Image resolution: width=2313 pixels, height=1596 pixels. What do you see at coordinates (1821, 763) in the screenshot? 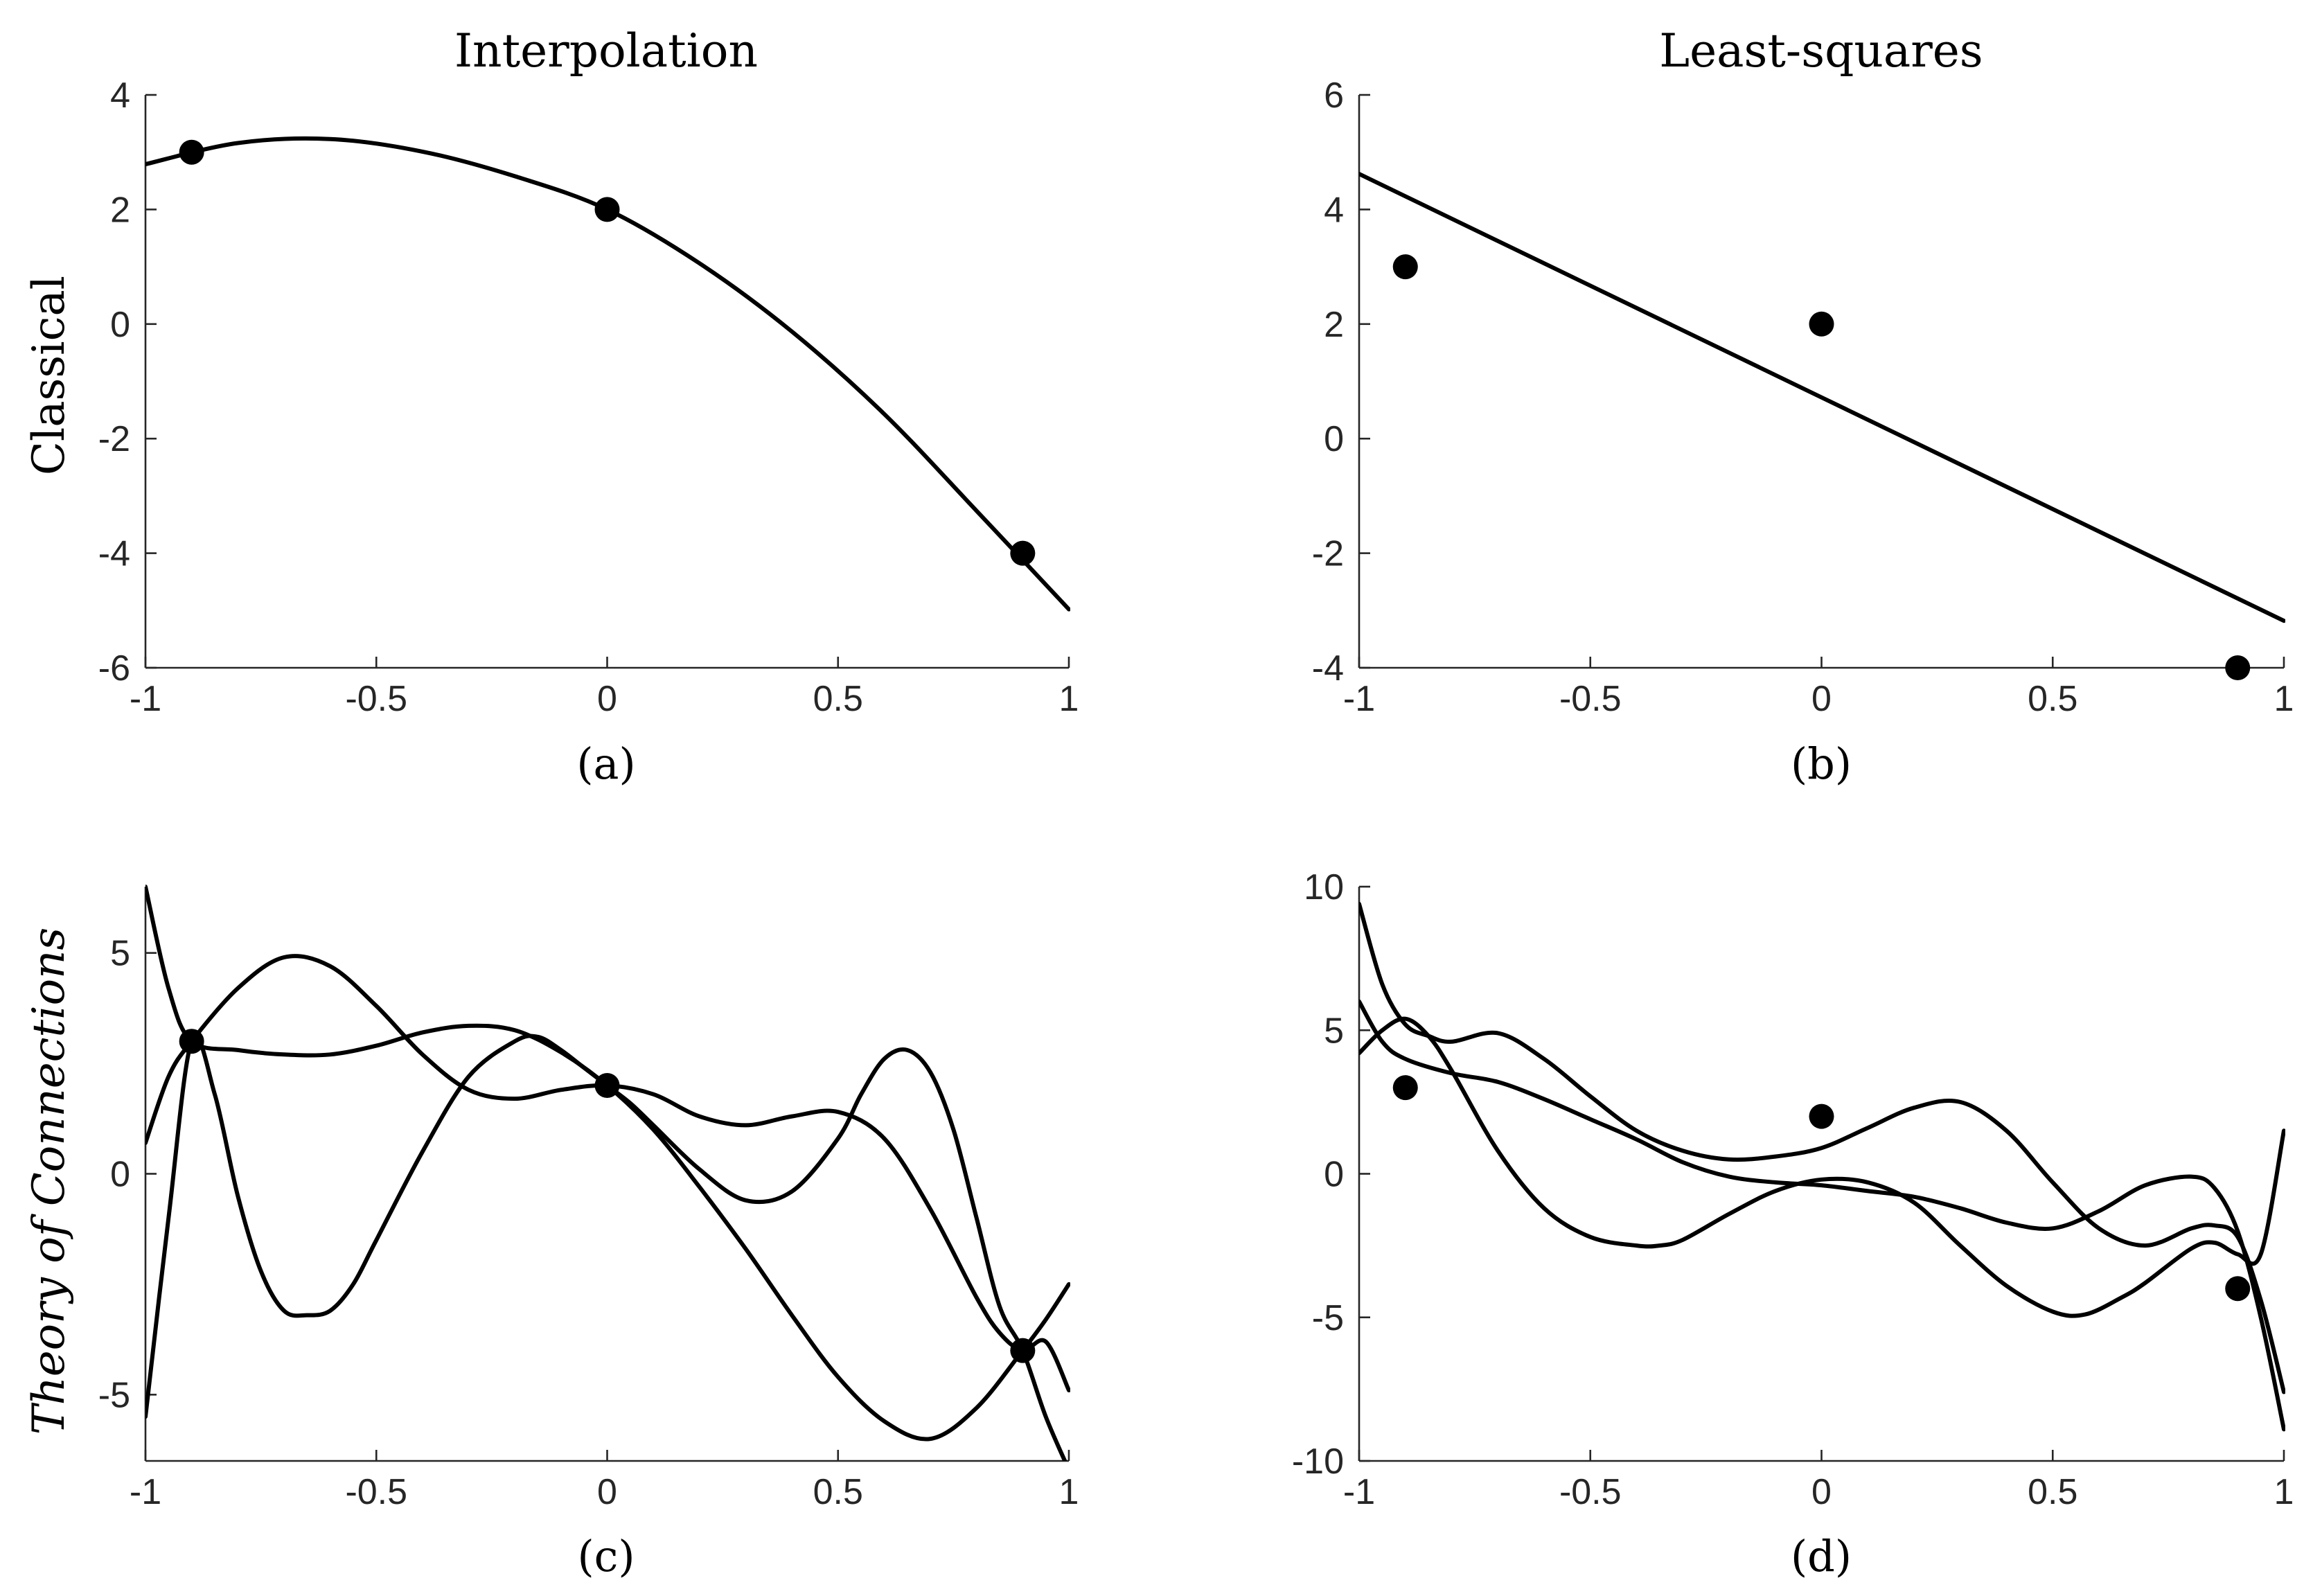
I see `panel-label-b: (b)` at bounding box center [1821, 763].